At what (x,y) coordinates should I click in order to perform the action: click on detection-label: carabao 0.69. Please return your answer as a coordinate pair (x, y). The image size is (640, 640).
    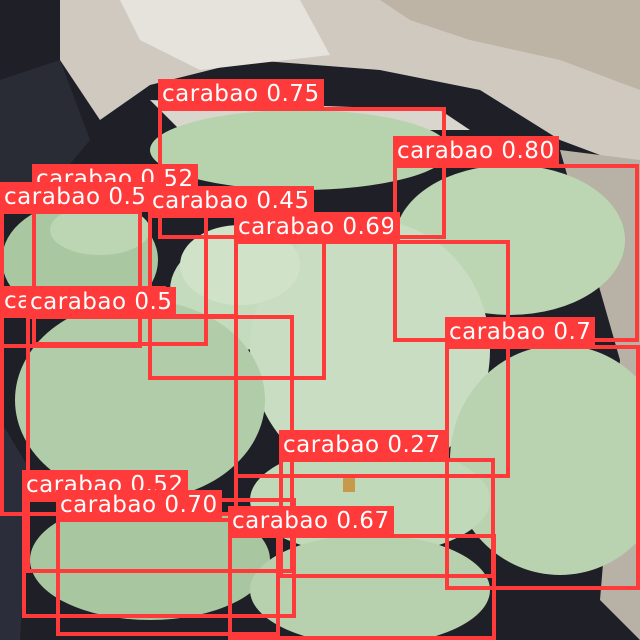
    Looking at the image, I should click on (317, 227).